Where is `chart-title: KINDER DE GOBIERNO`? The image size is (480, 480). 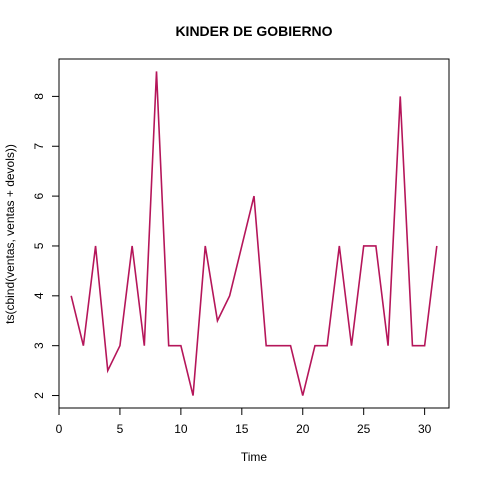 chart-title: KINDER DE GOBIERNO is located at coordinates (253, 31).